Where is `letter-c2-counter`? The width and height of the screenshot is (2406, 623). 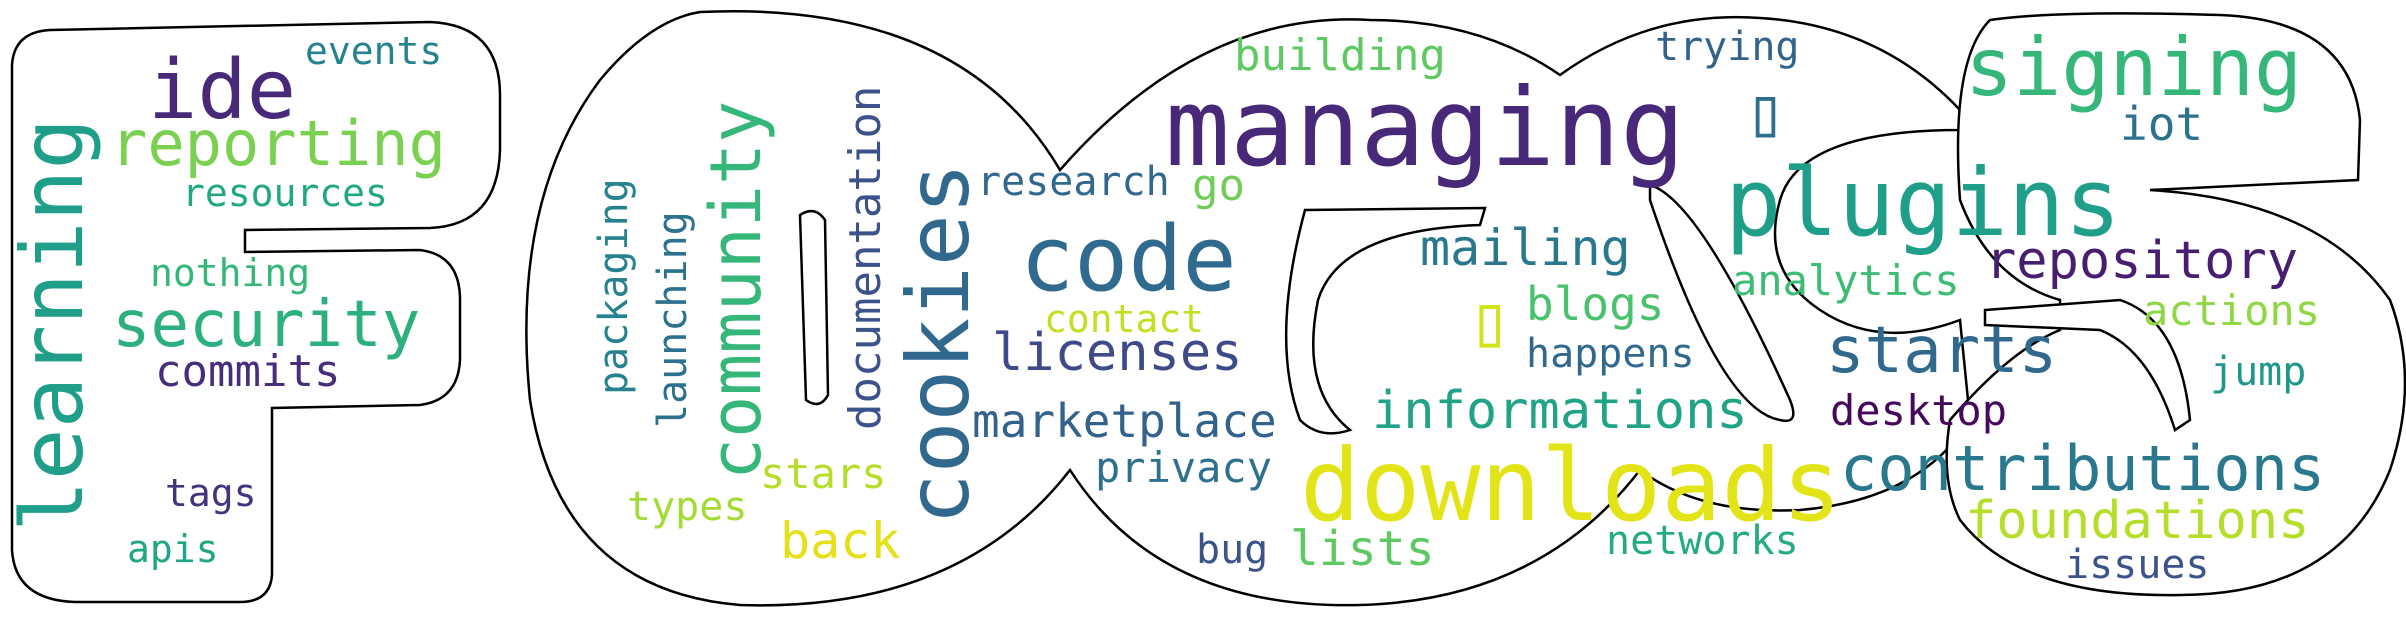
letter-c2-counter is located at coordinates (1721, 303).